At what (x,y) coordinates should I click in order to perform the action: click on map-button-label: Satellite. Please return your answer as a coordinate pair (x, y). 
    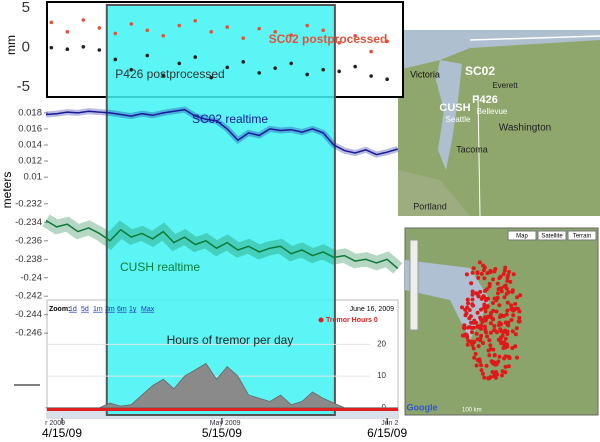
    Looking at the image, I should click on (552, 237).